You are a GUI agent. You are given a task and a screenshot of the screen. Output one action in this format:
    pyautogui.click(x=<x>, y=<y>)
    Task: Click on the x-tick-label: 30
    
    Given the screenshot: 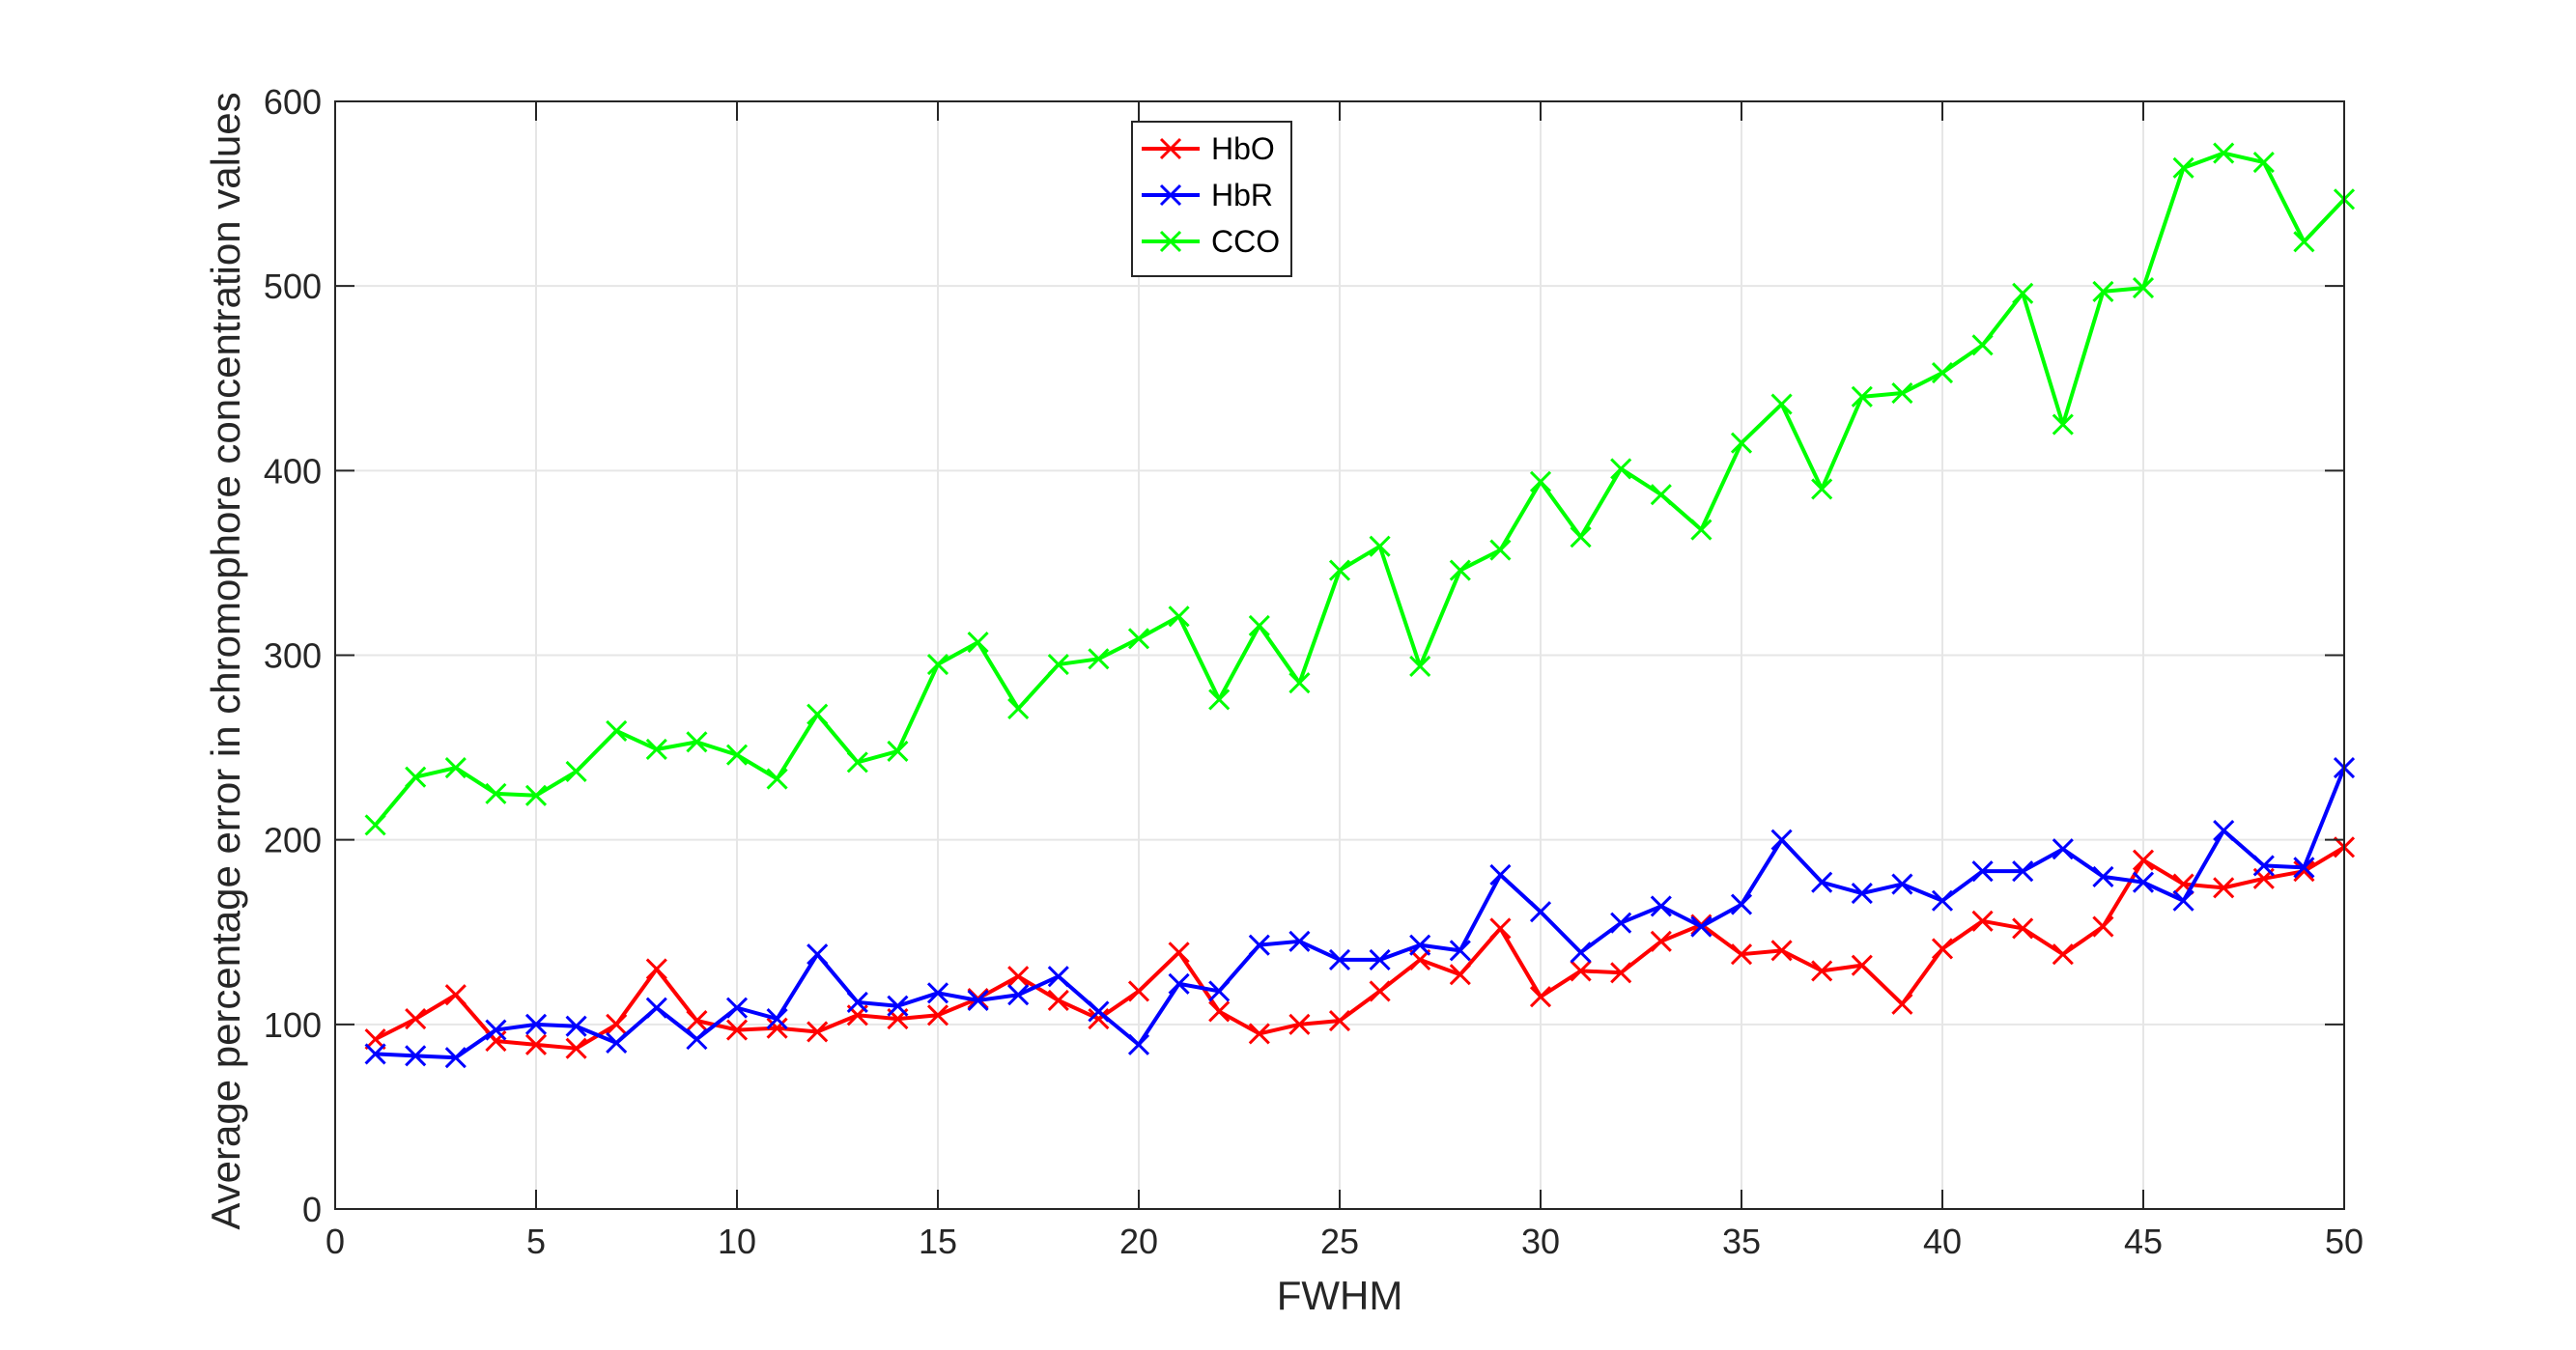 What is the action you would take?
    pyautogui.click(x=1540, y=1241)
    